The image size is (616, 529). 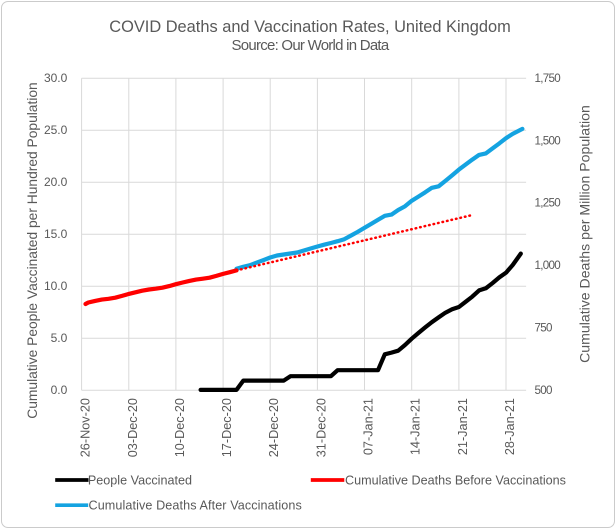 I want to click on svg-text: 1,000, so click(x=548, y=265).